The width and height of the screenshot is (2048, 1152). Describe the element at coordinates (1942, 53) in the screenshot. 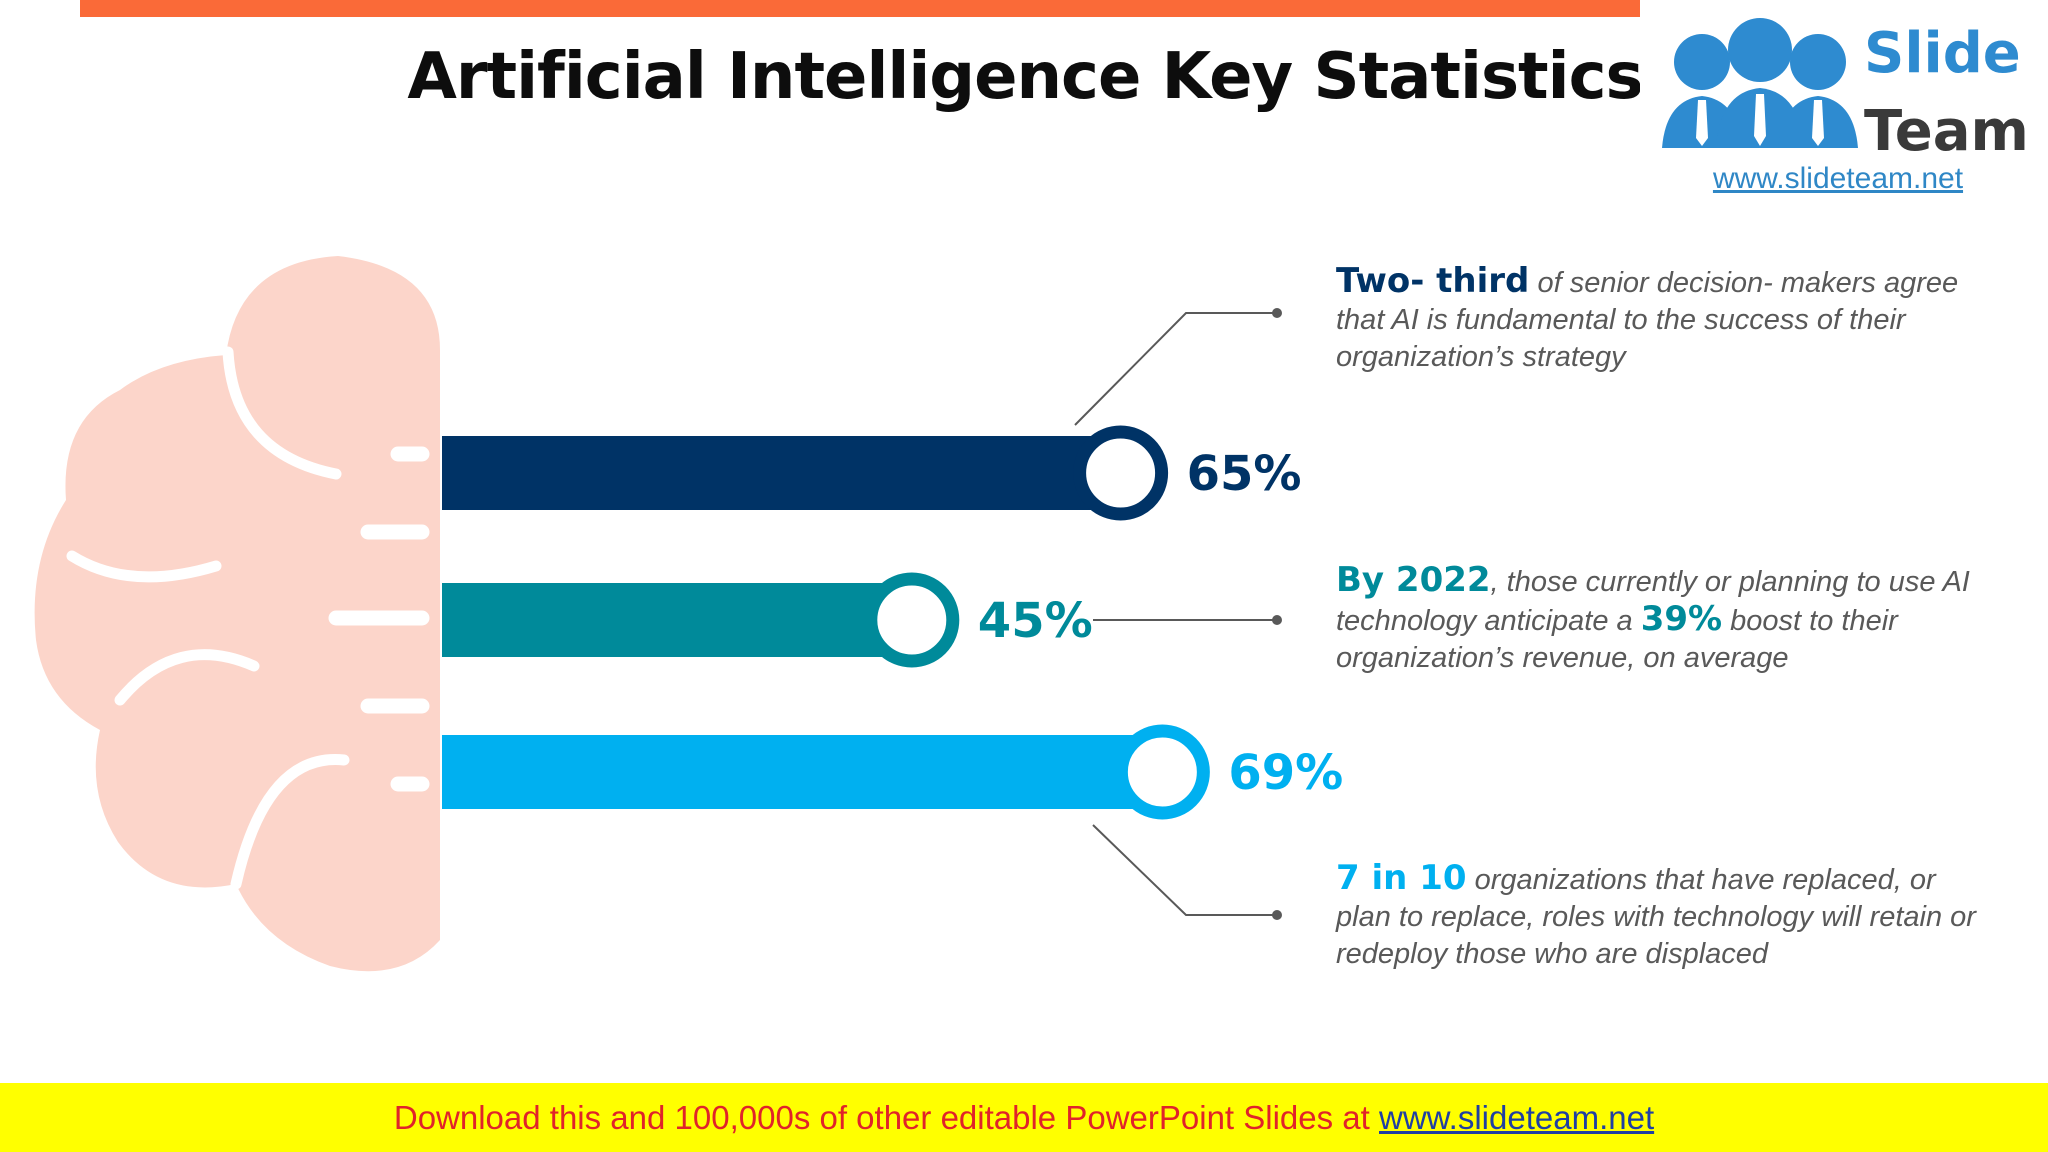

I see `logo-word-slide: Slide` at that location.